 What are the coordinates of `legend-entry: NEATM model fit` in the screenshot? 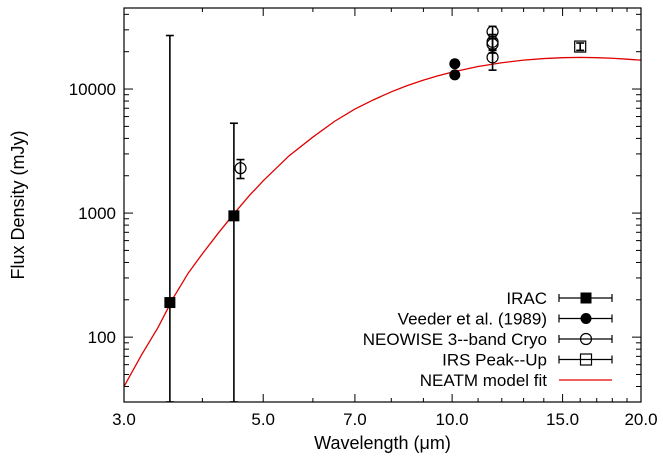 It's located at (516, 380).